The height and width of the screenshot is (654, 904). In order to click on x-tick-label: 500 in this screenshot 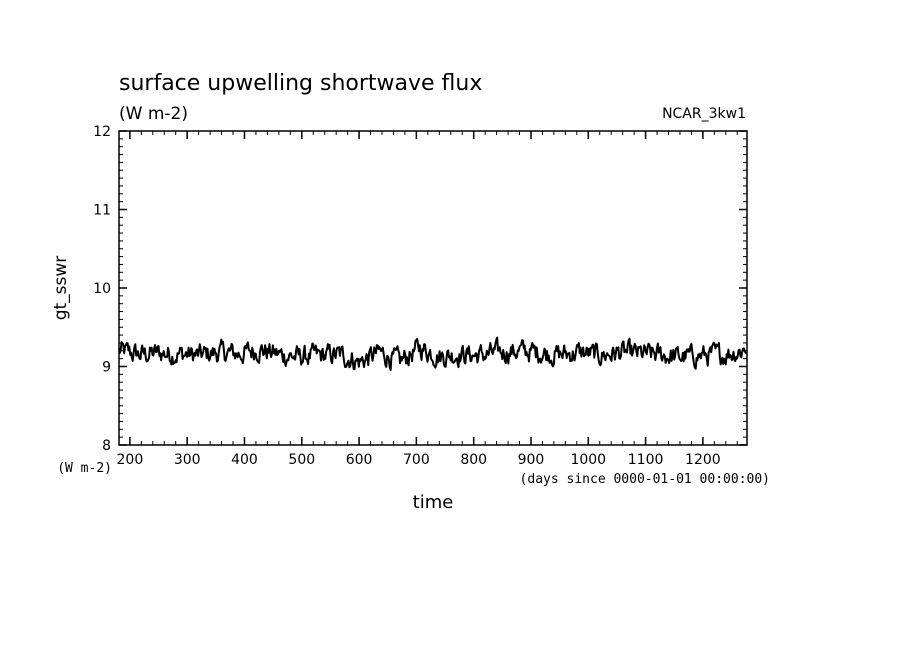, I will do `click(301, 460)`.